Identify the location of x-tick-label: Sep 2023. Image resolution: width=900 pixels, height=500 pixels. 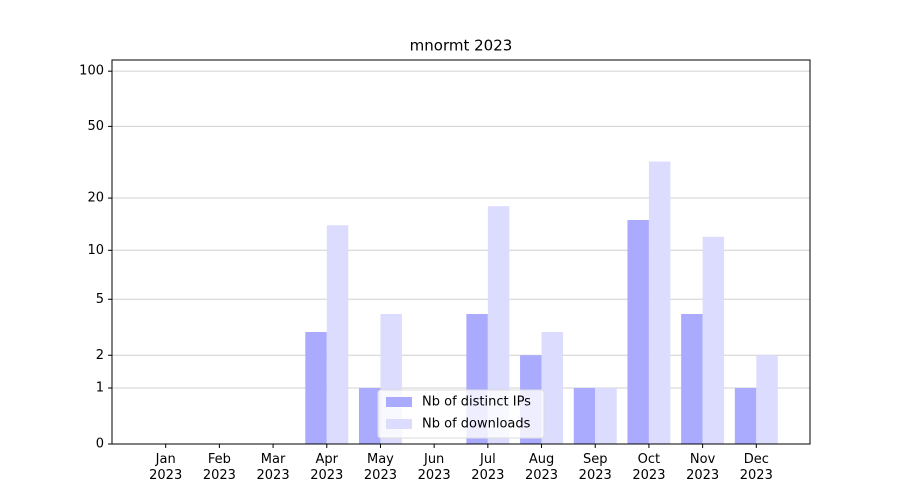
(595, 467).